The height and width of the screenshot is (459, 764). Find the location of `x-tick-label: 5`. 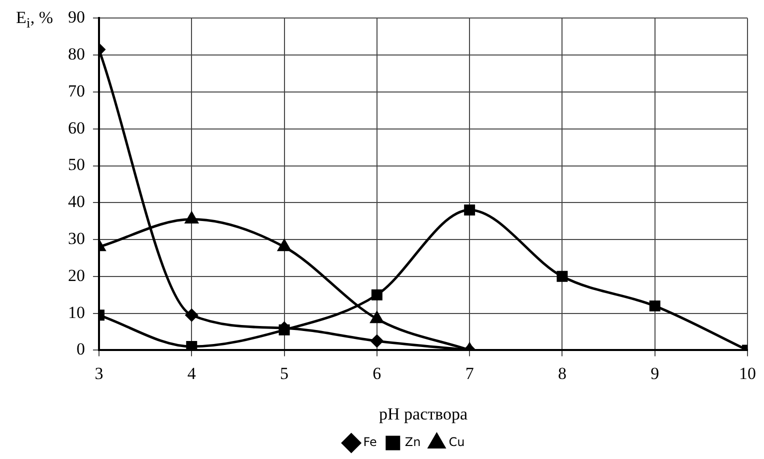

x-tick-label: 5 is located at coordinates (284, 373).